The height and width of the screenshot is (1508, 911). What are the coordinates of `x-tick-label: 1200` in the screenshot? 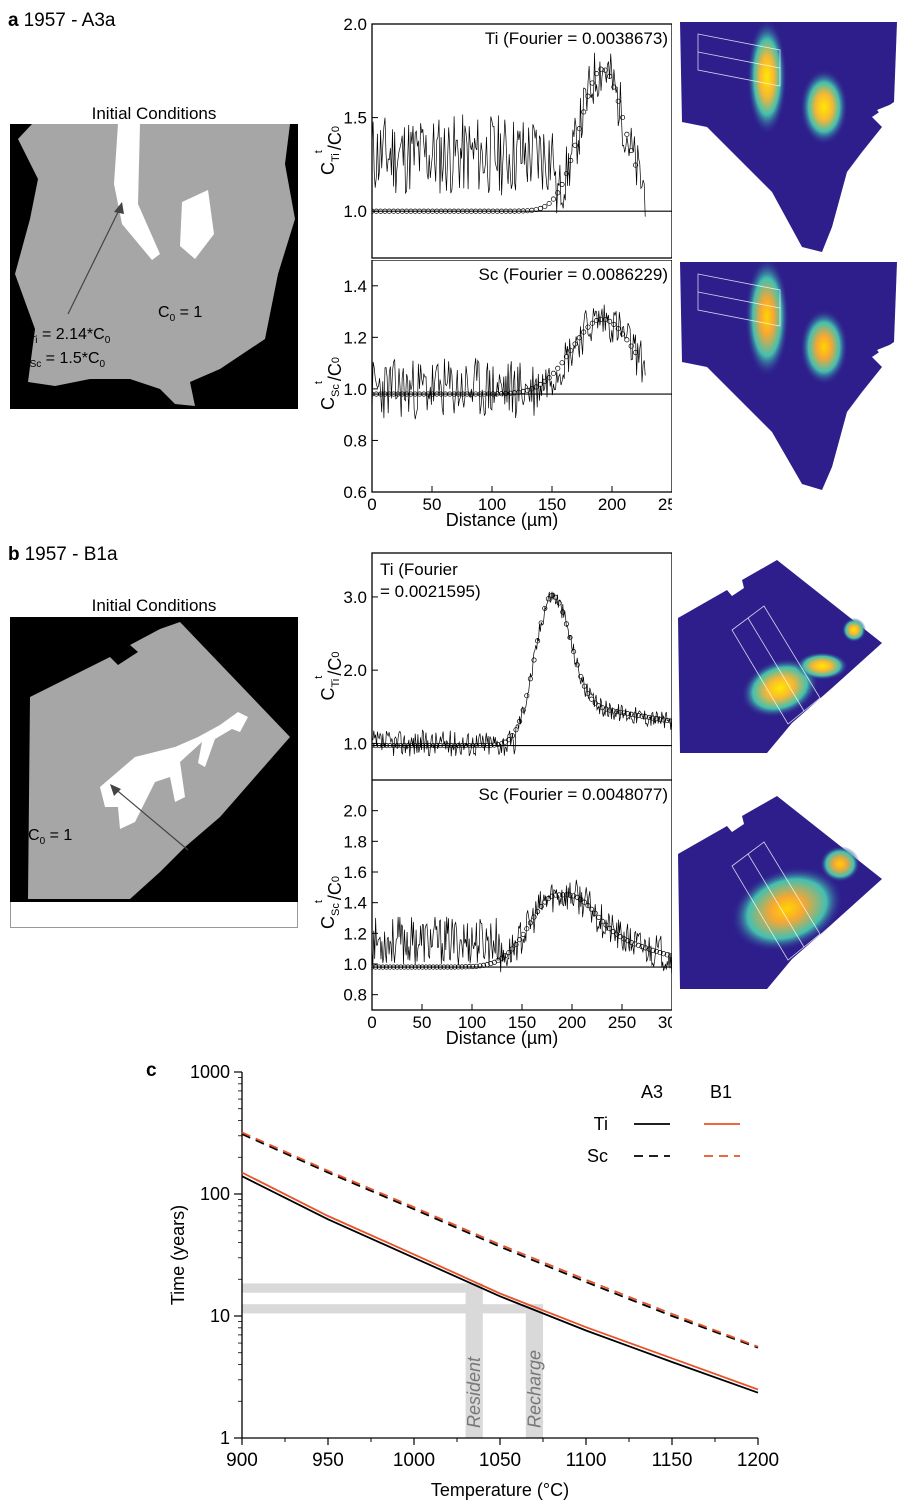 It's located at (758, 1460).